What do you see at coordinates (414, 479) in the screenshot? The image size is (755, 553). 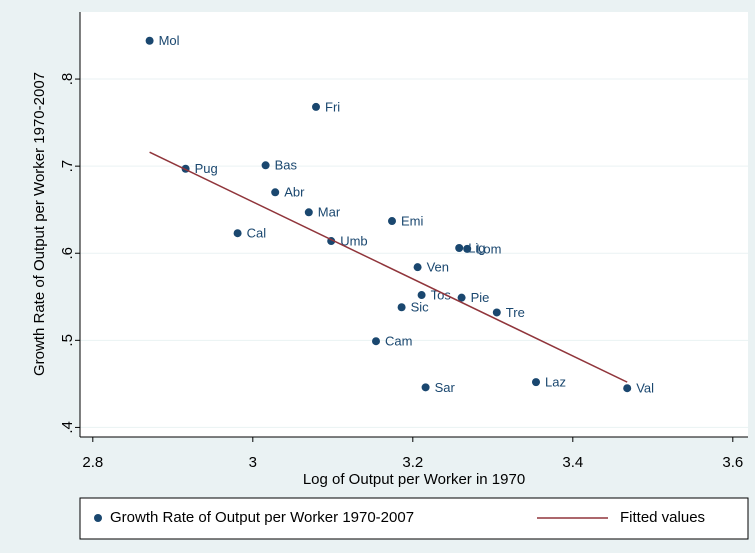 I see `x-axis-title: Log of Output per Worker in 1970` at bounding box center [414, 479].